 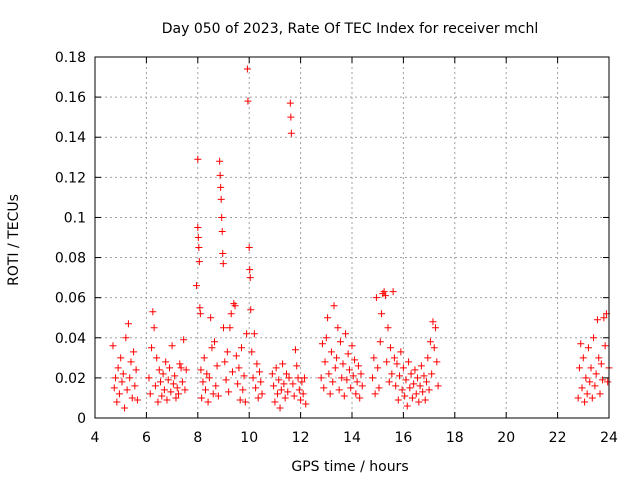 I want to click on x-tick-label: 18, so click(x=455, y=438).